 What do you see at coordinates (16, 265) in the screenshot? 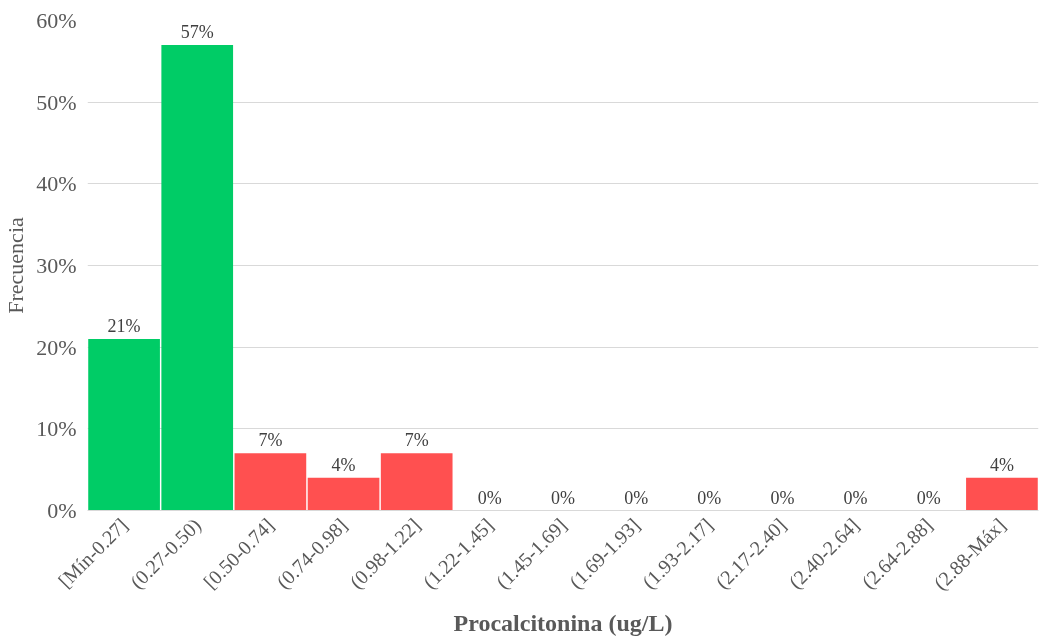
I see `y-axis-title: Frecuencia` at bounding box center [16, 265].